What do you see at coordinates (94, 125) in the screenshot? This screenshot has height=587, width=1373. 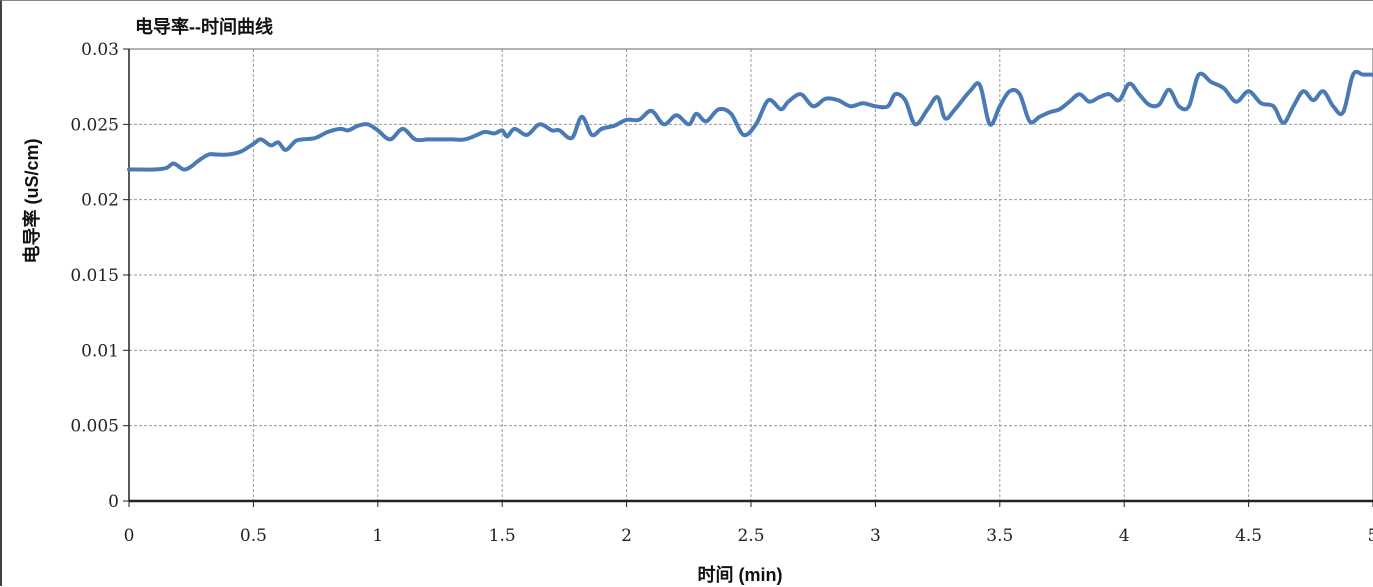 I see `y-tick-label: 0.025` at bounding box center [94, 125].